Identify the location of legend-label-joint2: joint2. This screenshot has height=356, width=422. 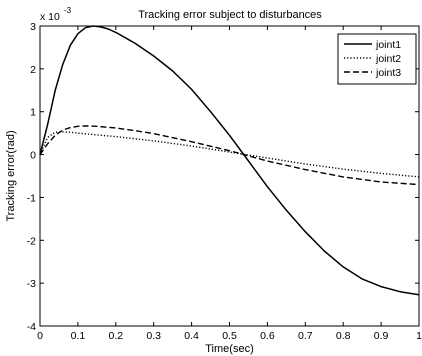
(388, 59).